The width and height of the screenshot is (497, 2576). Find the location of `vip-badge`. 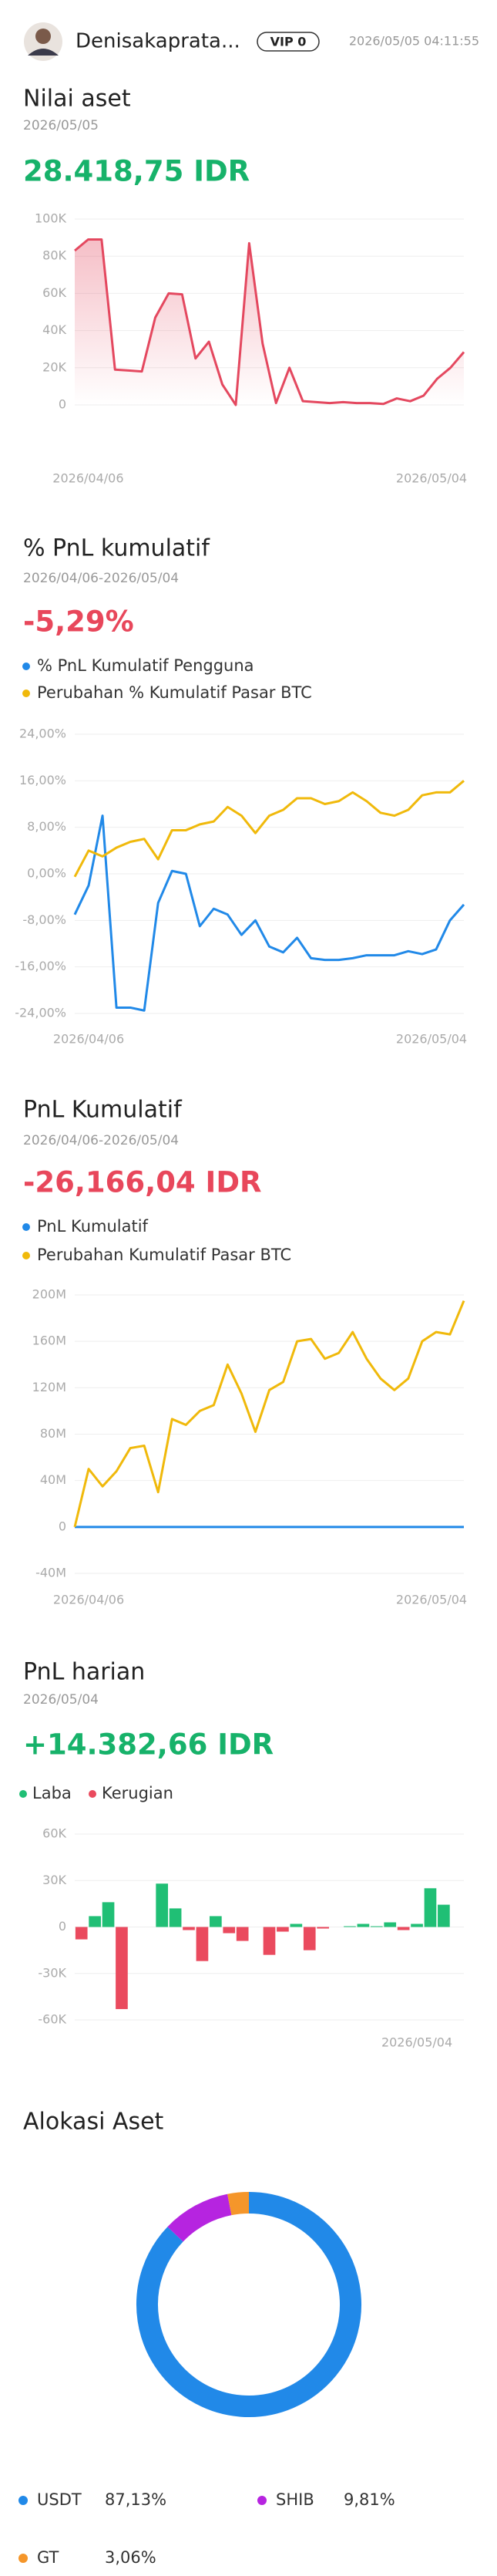

vip-badge is located at coordinates (288, 42).